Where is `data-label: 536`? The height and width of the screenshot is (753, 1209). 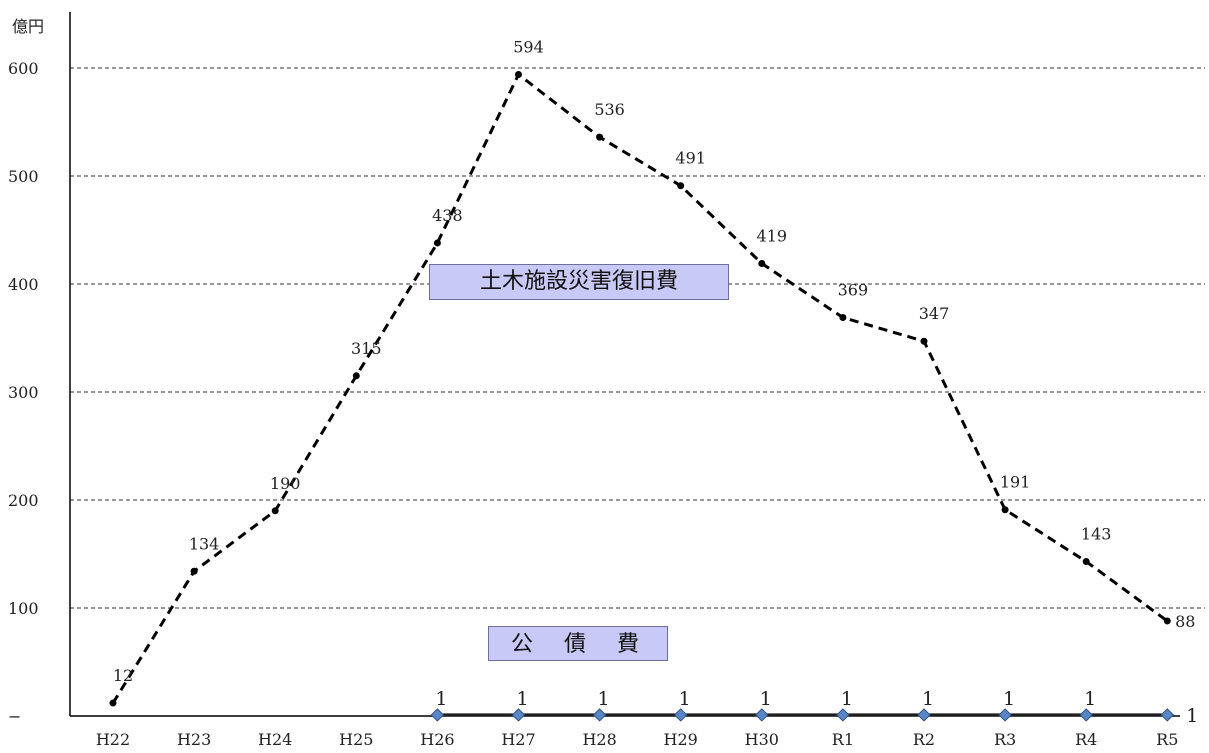
data-label: 536 is located at coordinates (609, 109).